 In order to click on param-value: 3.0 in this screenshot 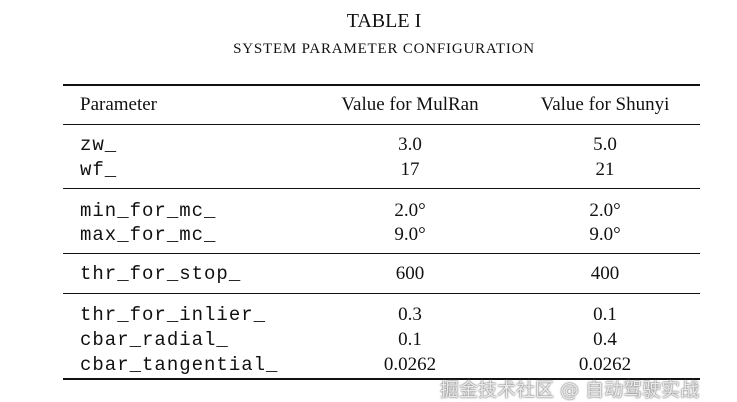, I will do `click(410, 144)`.